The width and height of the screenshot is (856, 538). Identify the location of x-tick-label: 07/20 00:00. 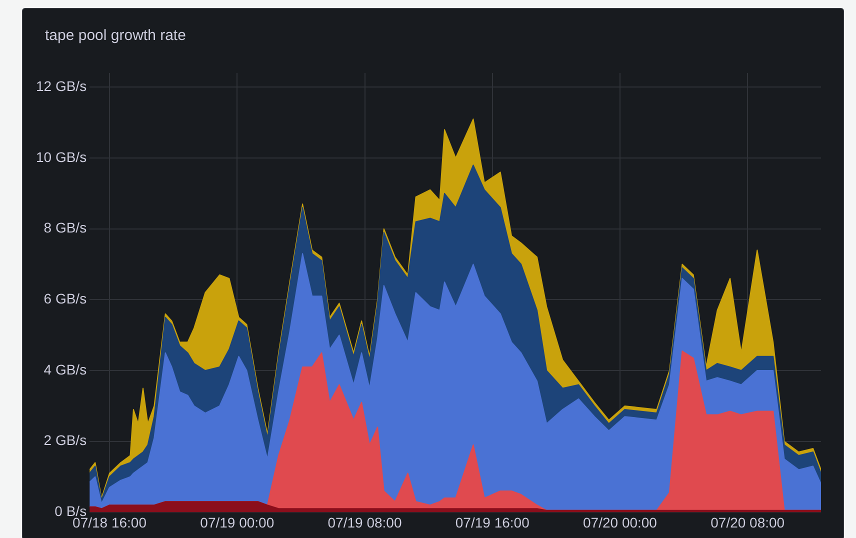
(620, 522).